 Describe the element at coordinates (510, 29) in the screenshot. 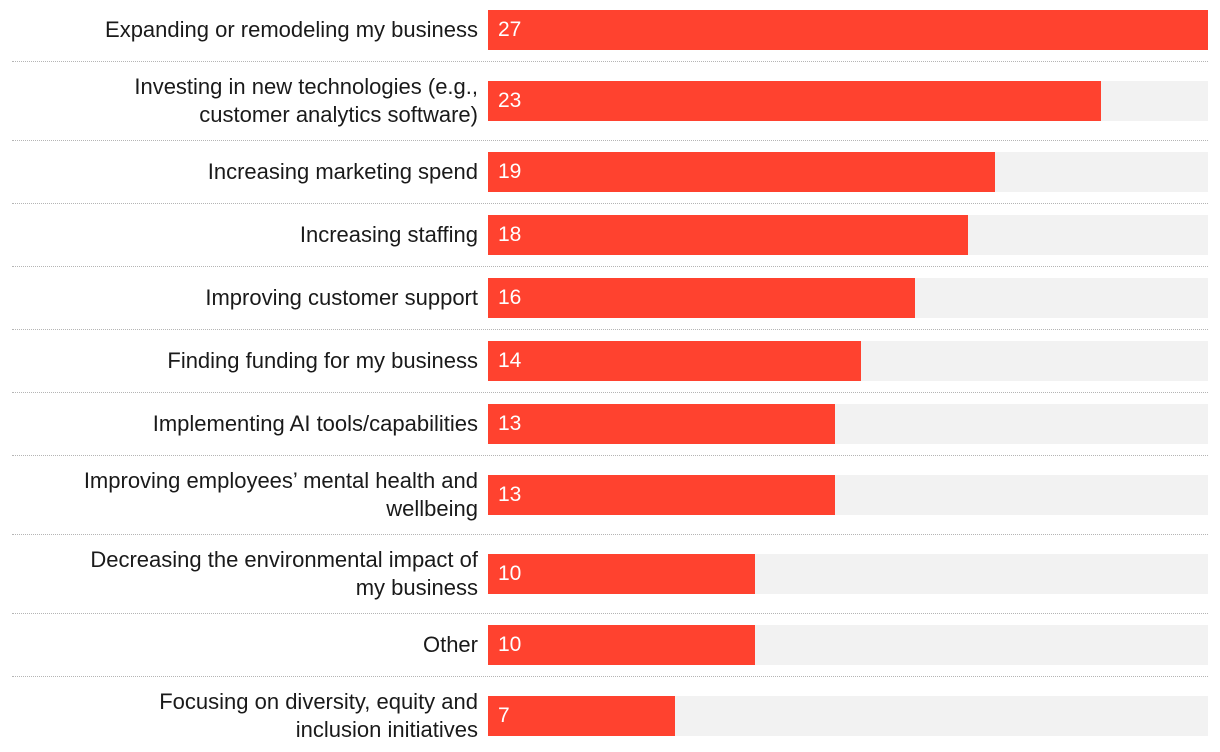

I see `value-label: 27` at that location.